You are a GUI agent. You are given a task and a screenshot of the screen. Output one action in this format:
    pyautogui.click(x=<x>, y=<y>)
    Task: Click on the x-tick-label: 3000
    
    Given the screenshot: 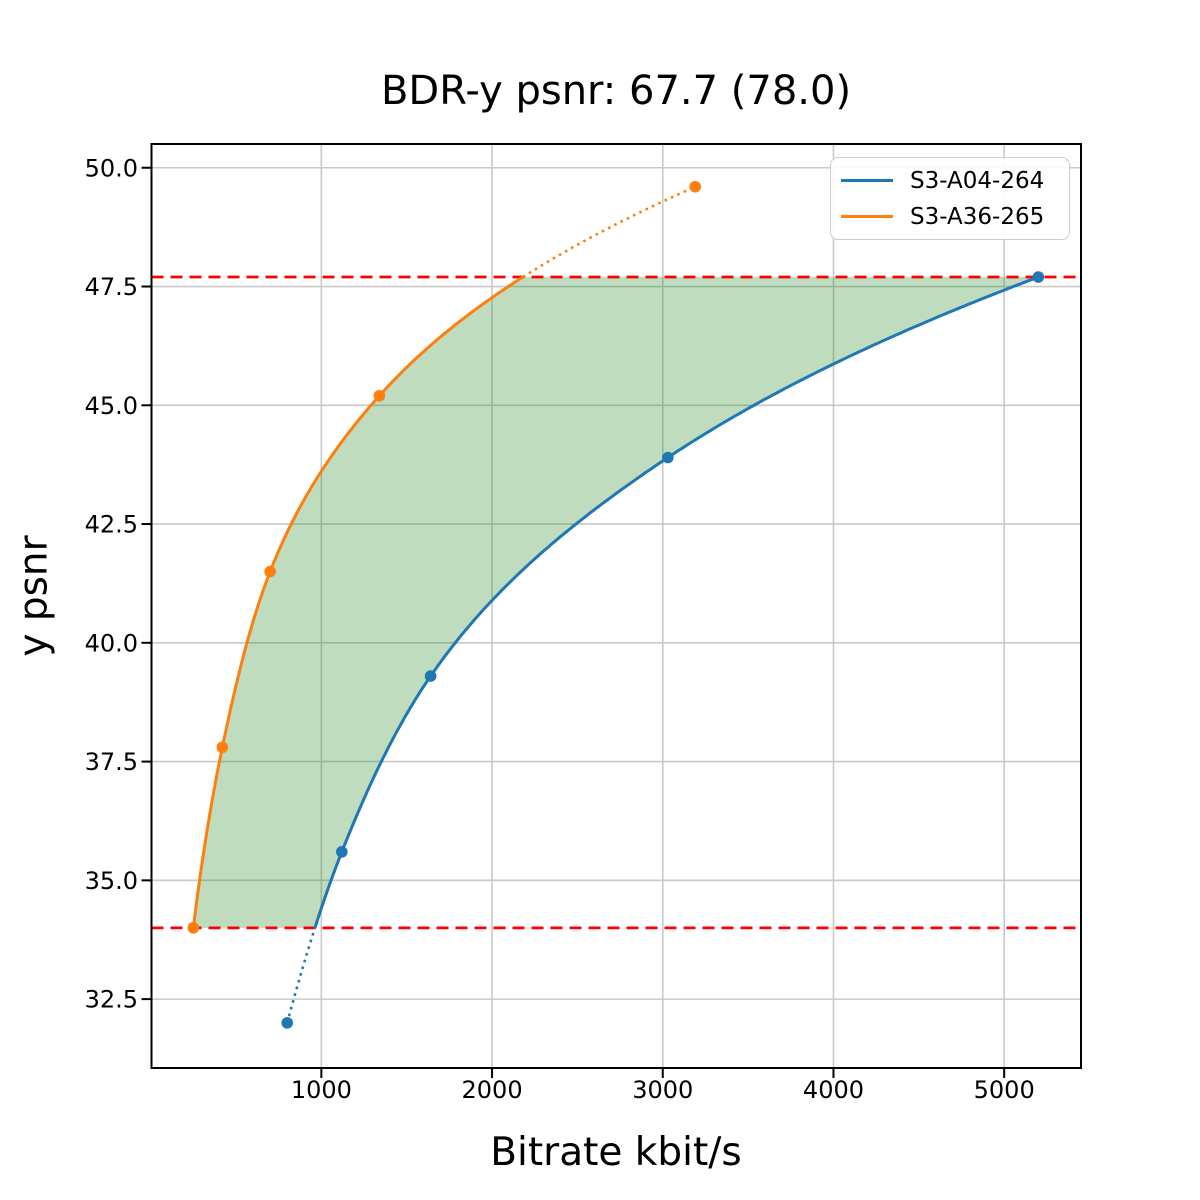 What is the action you would take?
    pyautogui.click(x=662, y=1090)
    